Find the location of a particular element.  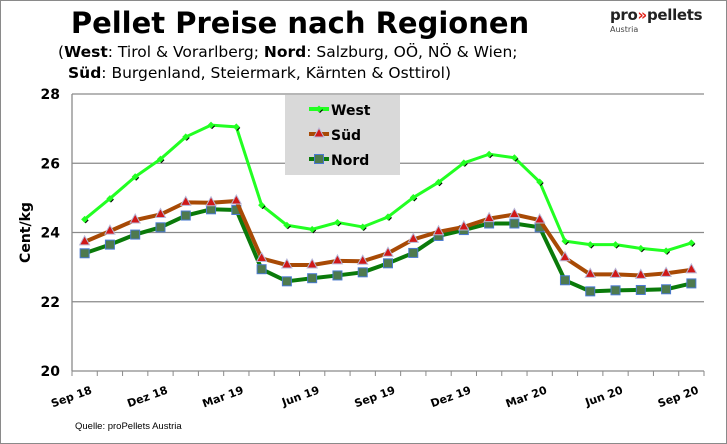

x-tick-label: Sep 20 is located at coordinates (678, 396).